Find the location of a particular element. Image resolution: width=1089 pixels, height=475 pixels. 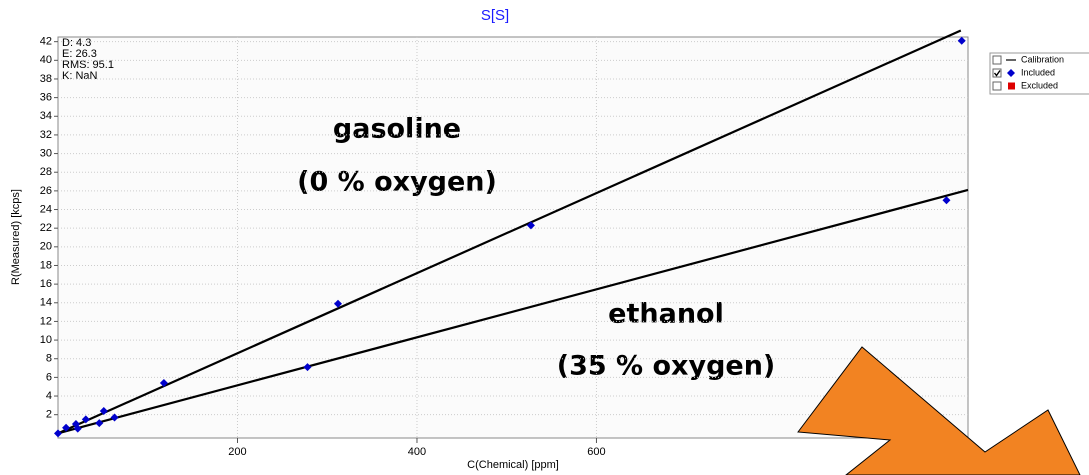

x-tick-label: 600 is located at coordinates (596, 452).